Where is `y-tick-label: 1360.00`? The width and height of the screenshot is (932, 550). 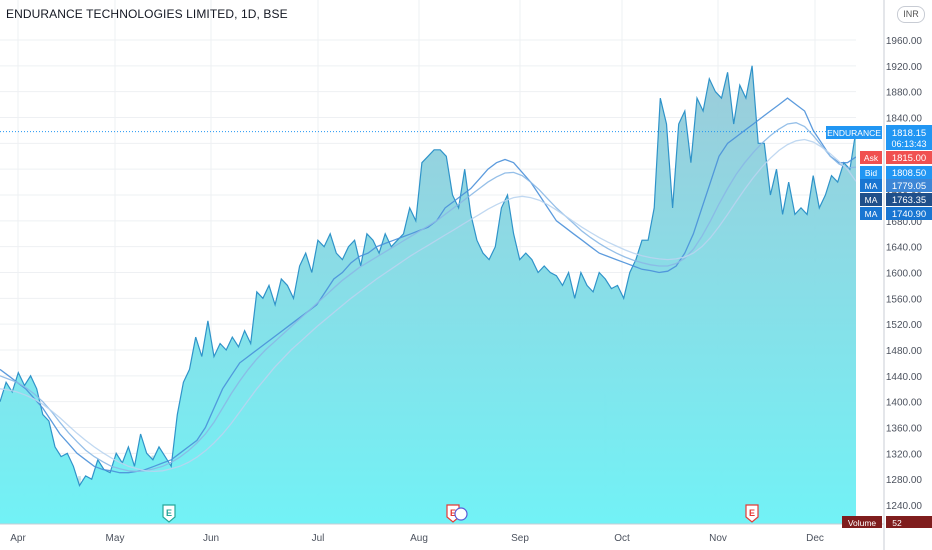
y-tick-label: 1360.00 is located at coordinates (904, 429).